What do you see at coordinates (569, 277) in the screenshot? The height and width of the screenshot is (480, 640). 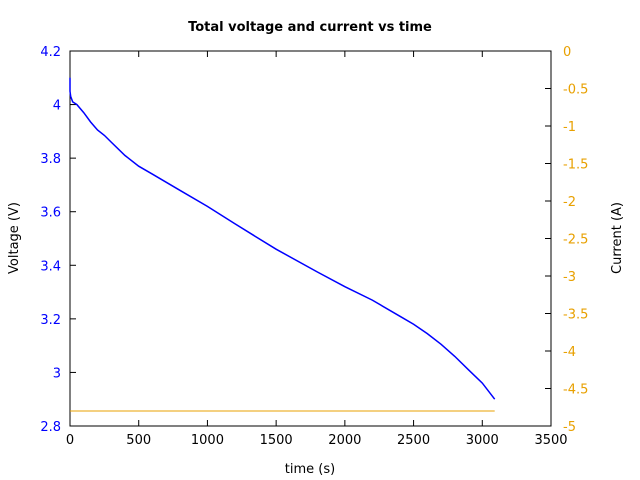 I see `y2-tick-label: -3` at bounding box center [569, 277].